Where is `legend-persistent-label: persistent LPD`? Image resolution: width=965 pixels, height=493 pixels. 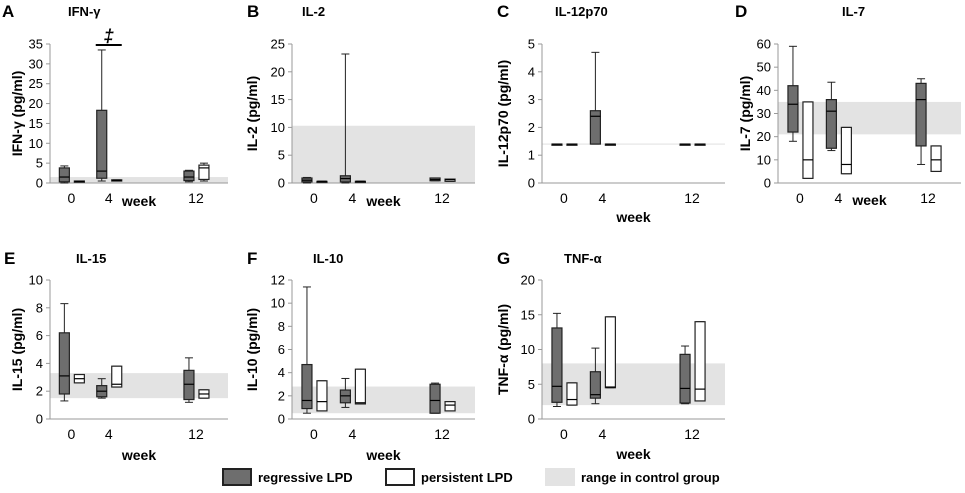
legend-persistent-label: persistent LPD is located at coordinates (467, 477).